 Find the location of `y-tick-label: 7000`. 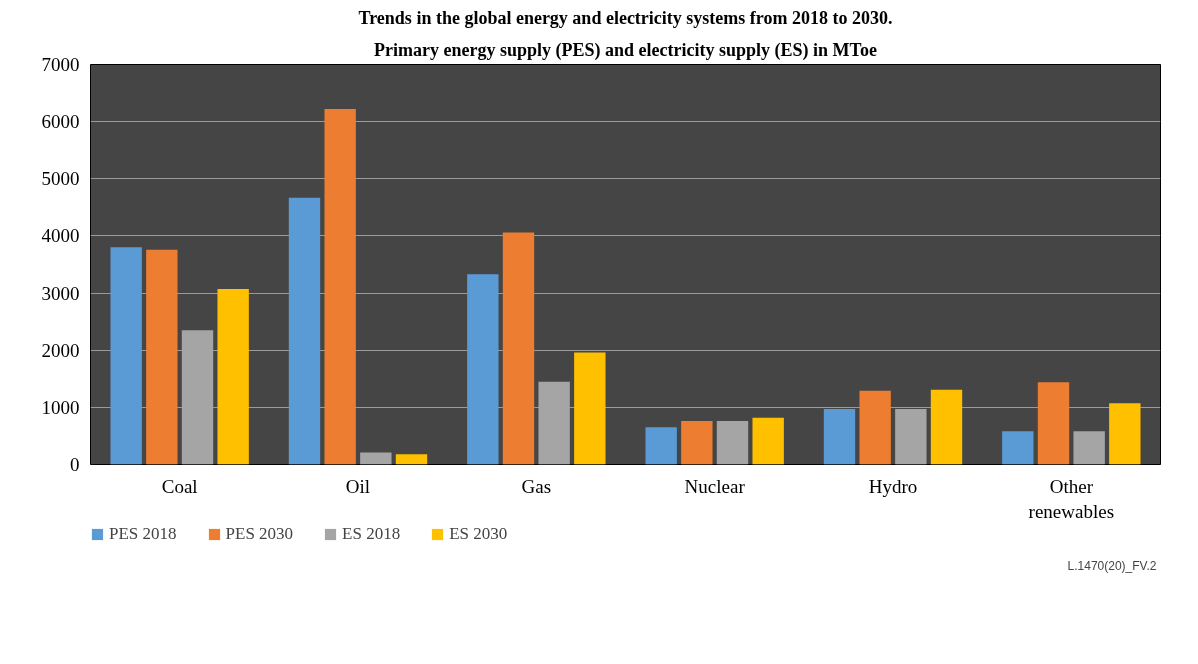

y-tick-label: 7000 is located at coordinates (60, 64).